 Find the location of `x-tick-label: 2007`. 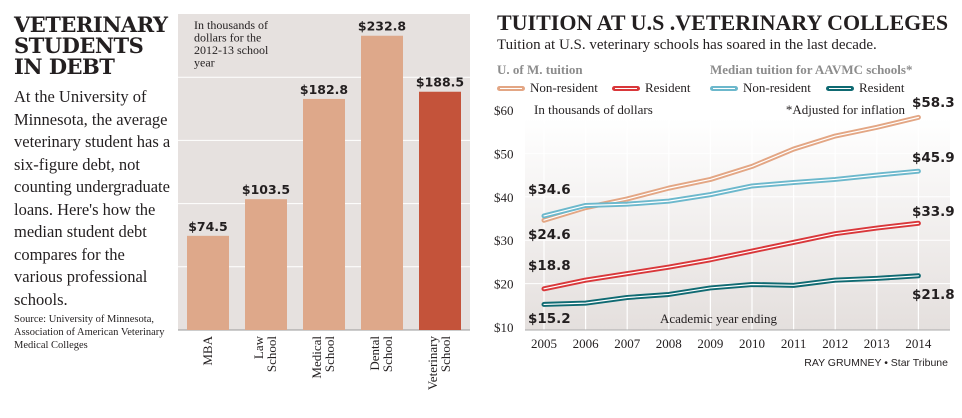

x-tick-label: 2007 is located at coordinates (627, 343).